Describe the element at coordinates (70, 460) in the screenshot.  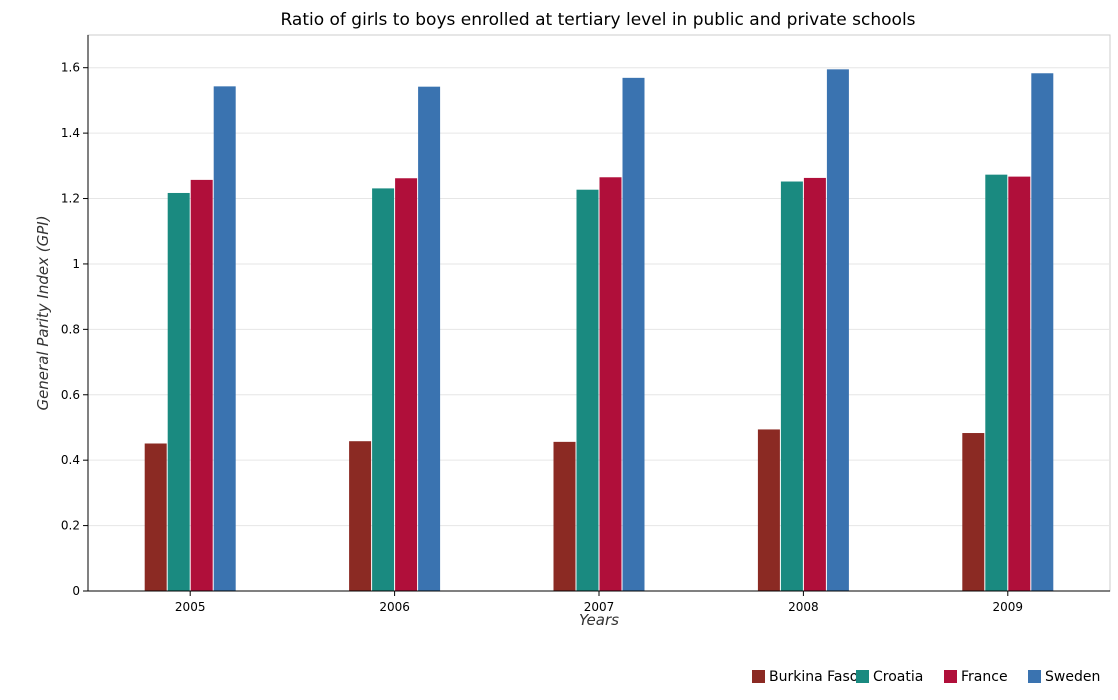
I see `y-tick-label: 0.4` at that location.